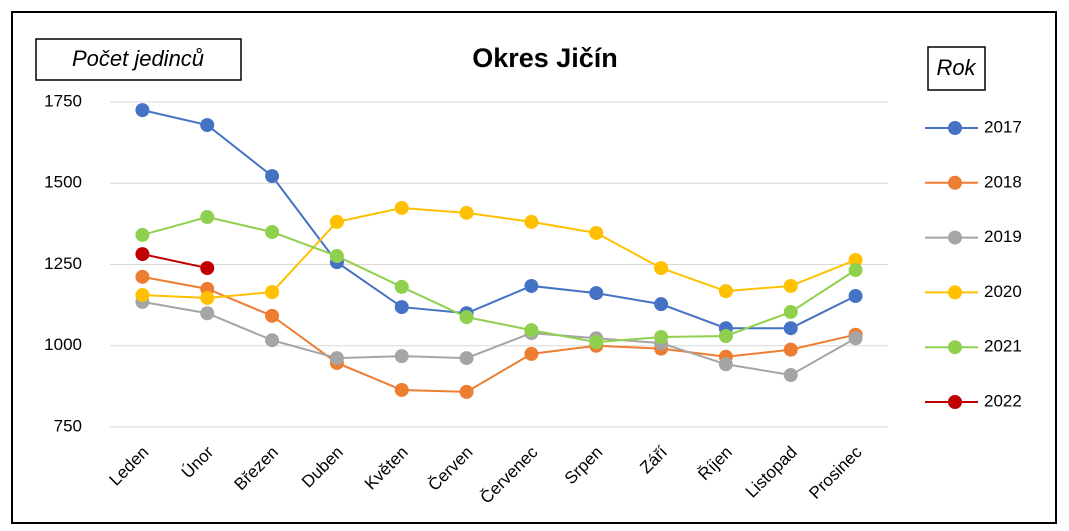 This screenshot has height=531, width=1069. What do you see at coordinates (1003, 400) in the screenshot?
I see `legend-label: 2022` at bounding box center [1003, 400].